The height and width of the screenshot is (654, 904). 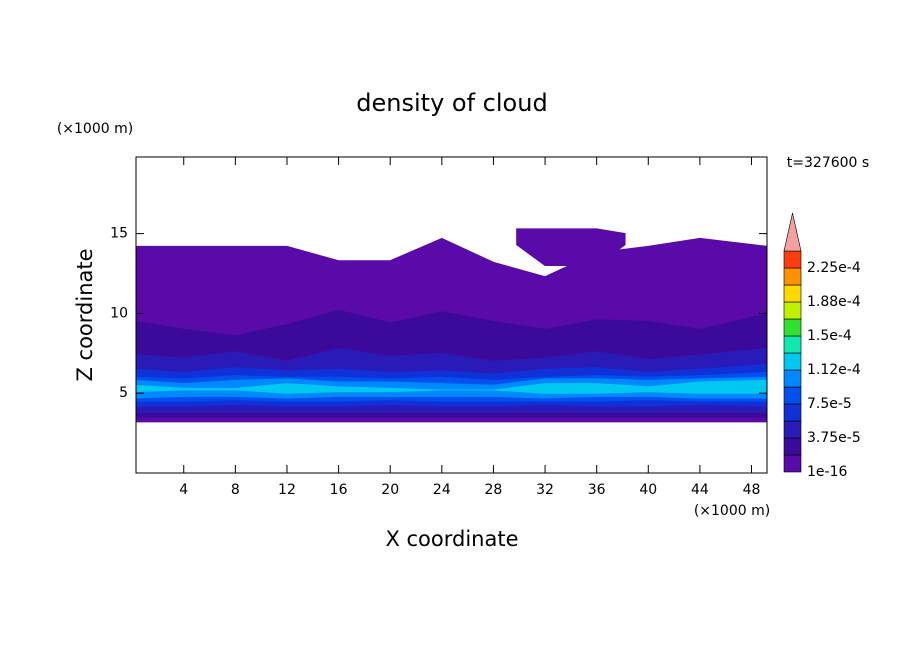 I want to click on y-tick-label: 5, so click(x=123, y=393).